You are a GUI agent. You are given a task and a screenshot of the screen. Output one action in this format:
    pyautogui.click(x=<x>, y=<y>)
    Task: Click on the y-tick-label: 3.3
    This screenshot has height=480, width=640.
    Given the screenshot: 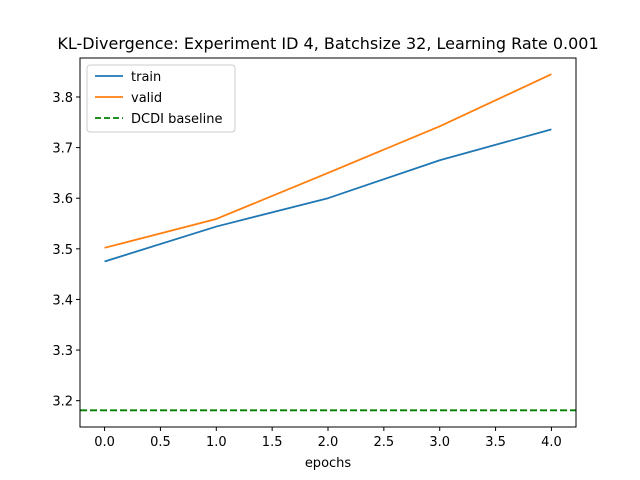 What is the action you would take?
    pyautogui.click(x=62, y=351)
    